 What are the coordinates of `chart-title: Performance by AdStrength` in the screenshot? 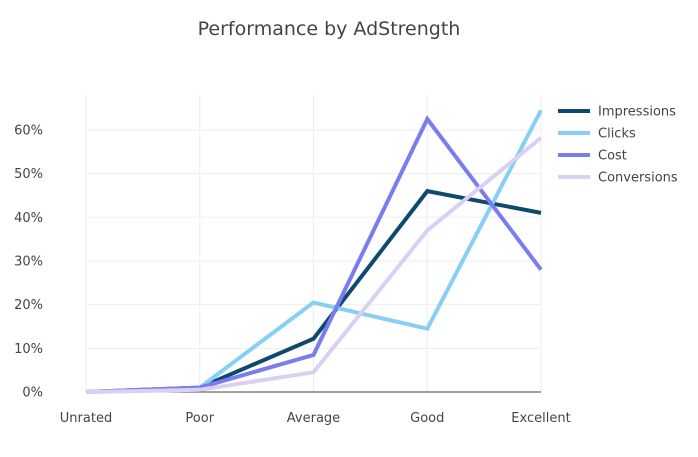 It's located at (329, 29).